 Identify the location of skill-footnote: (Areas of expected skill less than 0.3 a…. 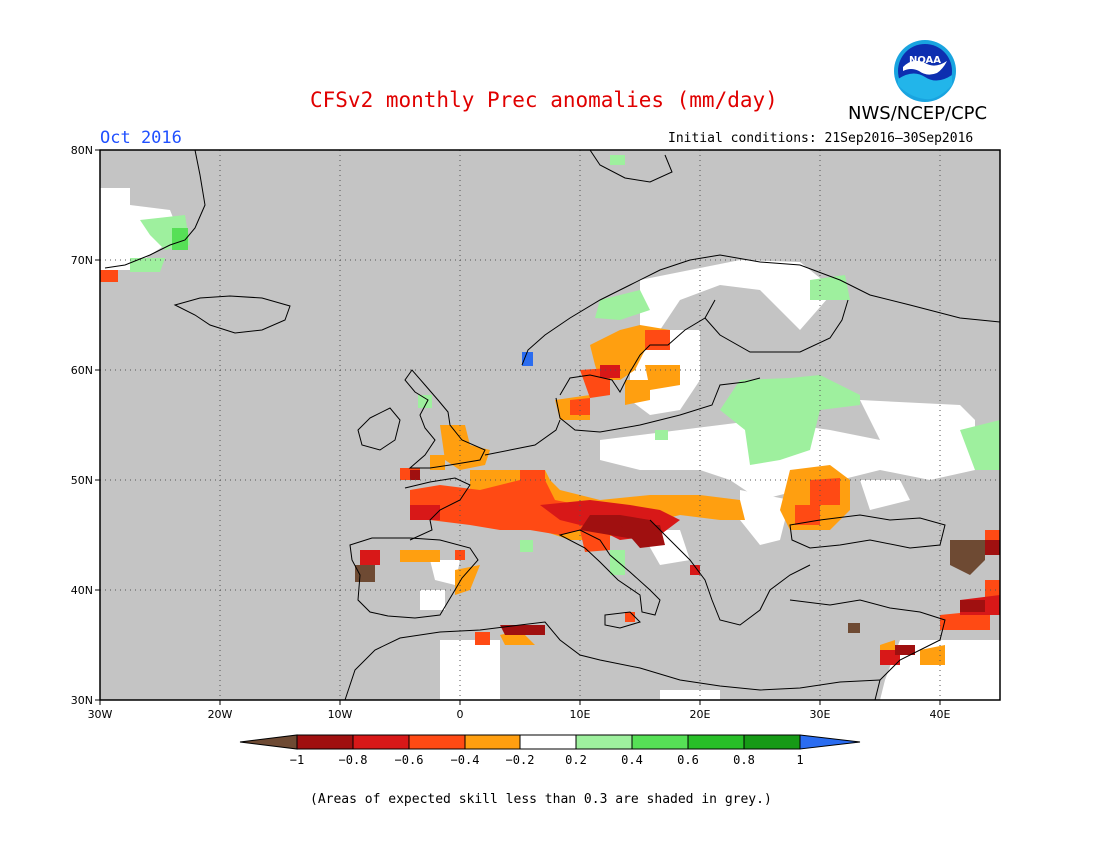
(541, 799).